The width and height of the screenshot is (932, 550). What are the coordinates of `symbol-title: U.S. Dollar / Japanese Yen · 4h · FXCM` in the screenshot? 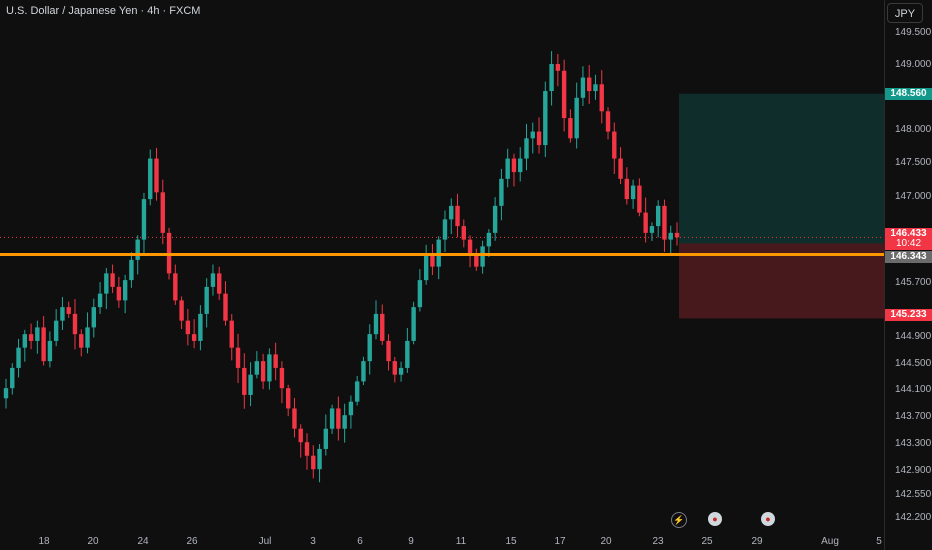 It's located at (103, 11).